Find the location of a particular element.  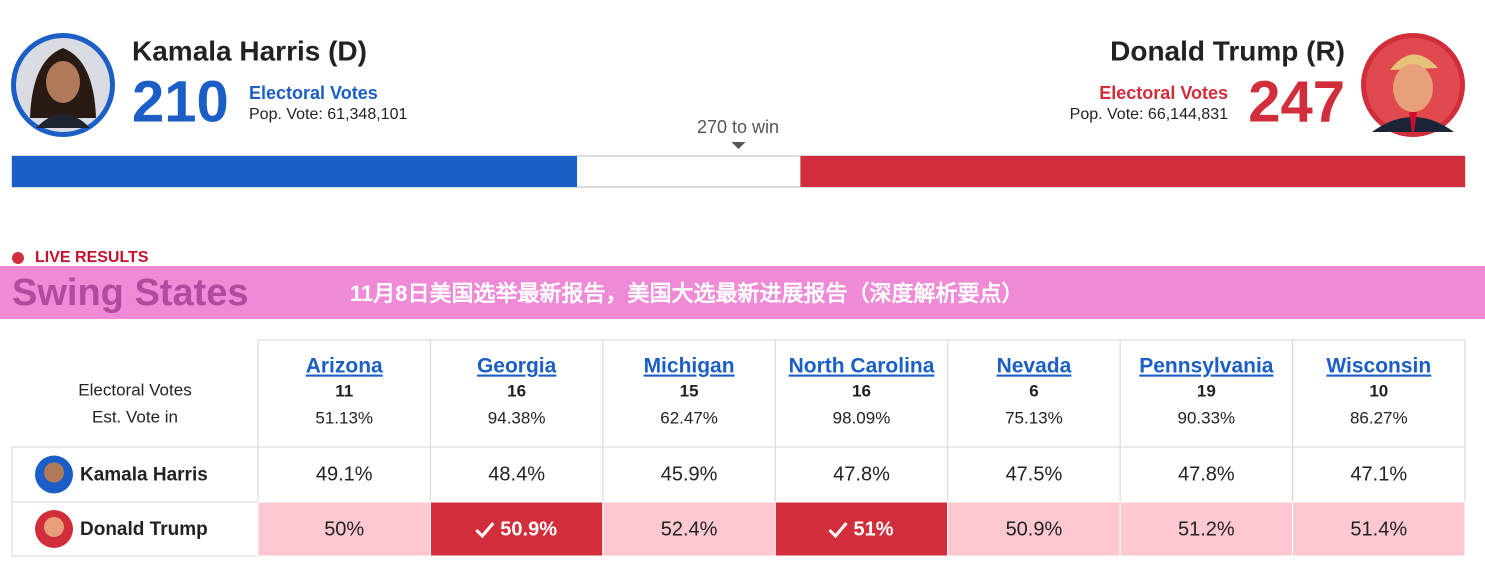

harris-portrait is located at coordinates (63, 85).